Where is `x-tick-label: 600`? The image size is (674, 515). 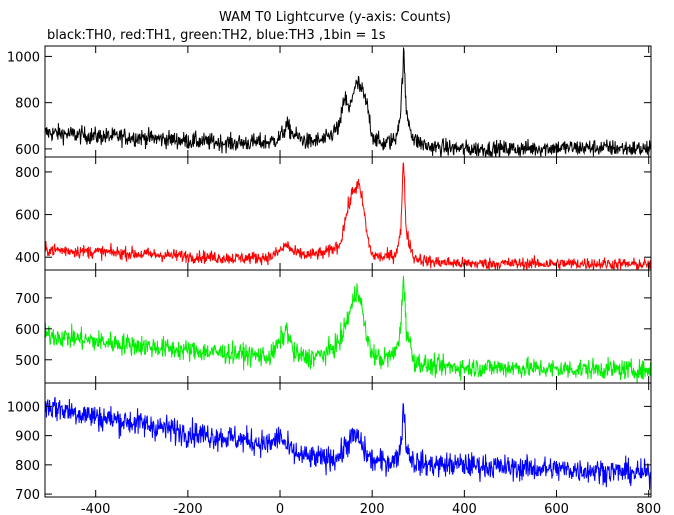 x-tick-label: 600 is located at coordinates (556, 508).